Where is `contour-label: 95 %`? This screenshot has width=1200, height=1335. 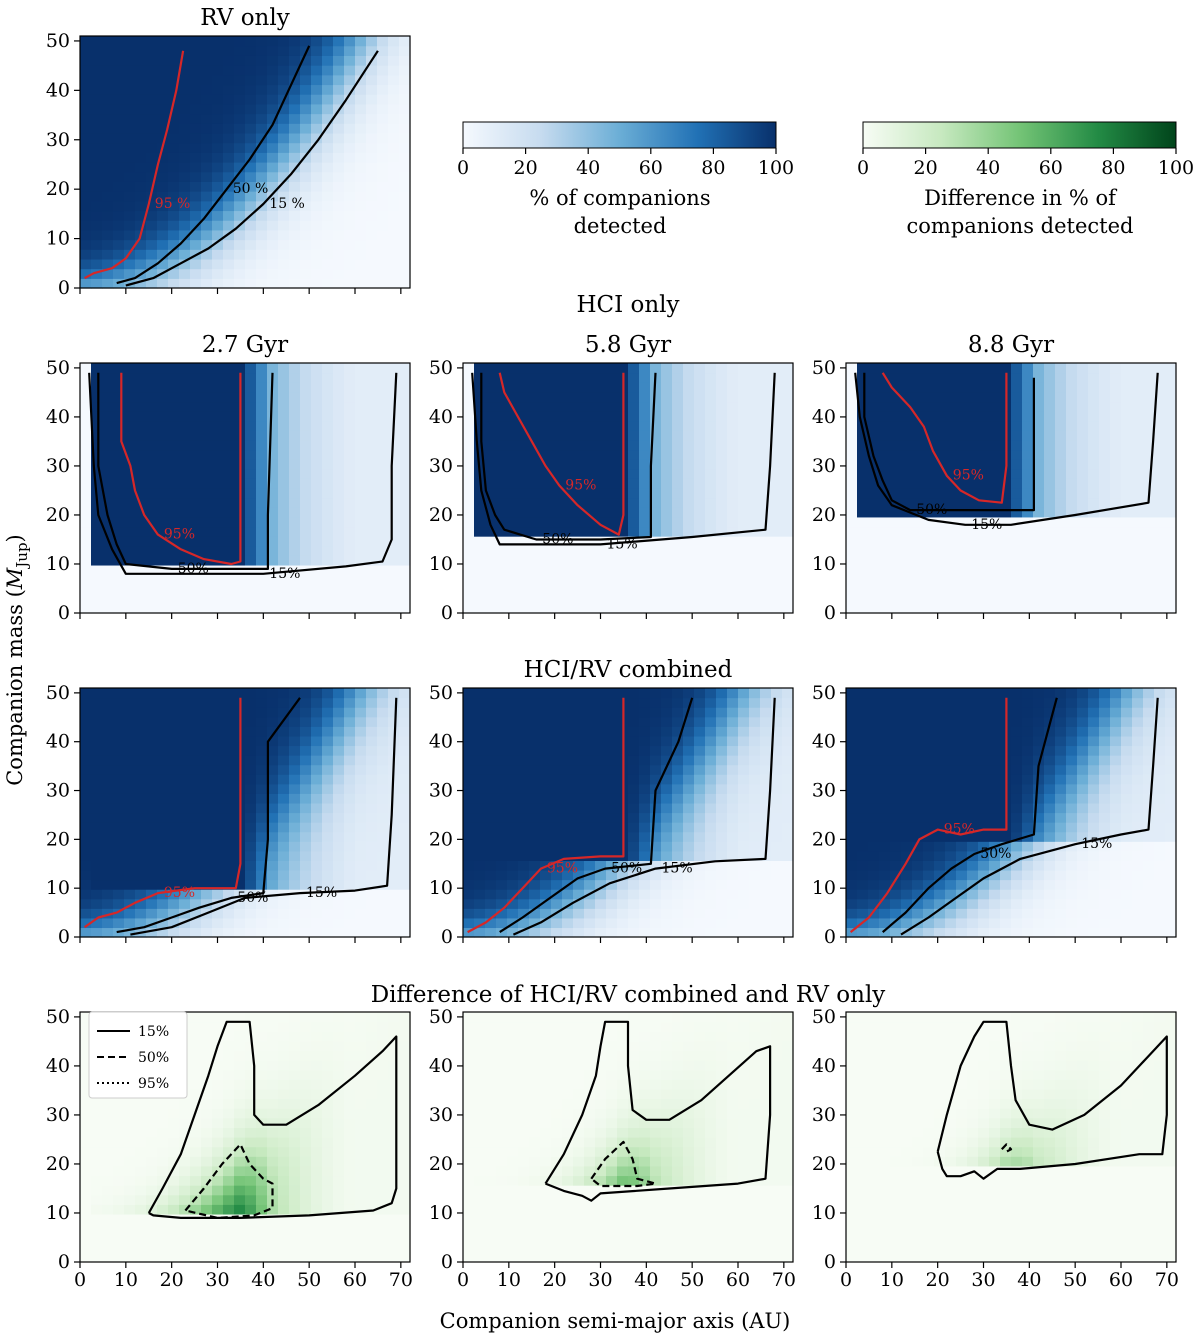
contour-label: 95 % is located at coordinates (173, 204).